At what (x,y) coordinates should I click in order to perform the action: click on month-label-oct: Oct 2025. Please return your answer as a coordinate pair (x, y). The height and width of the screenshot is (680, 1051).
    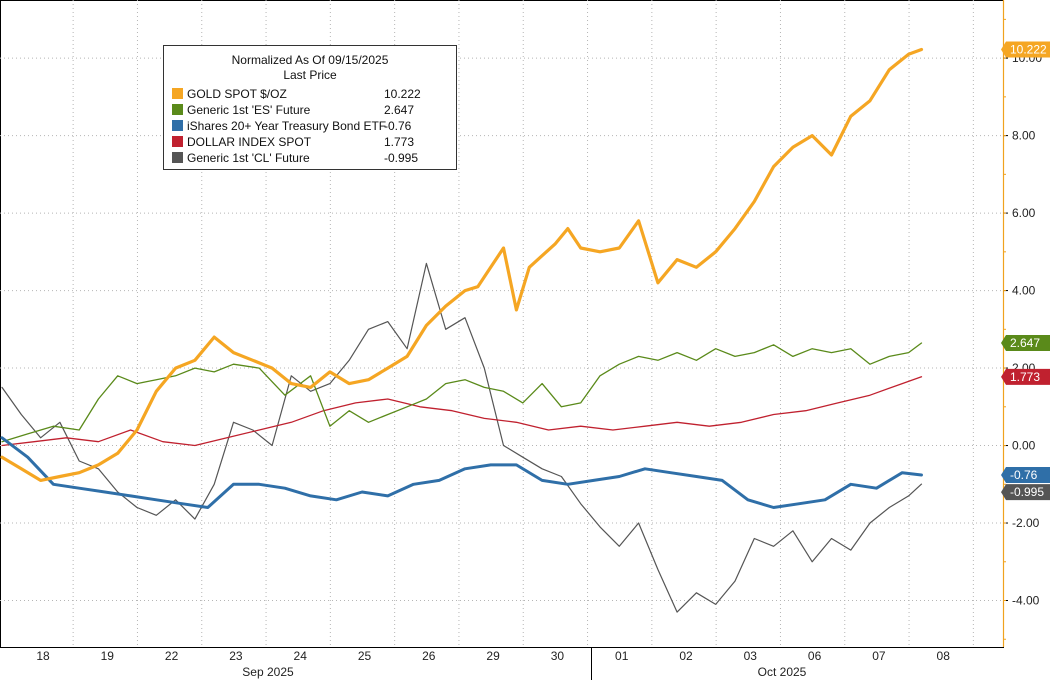
    Looking at the image, I should click on (782, 672).